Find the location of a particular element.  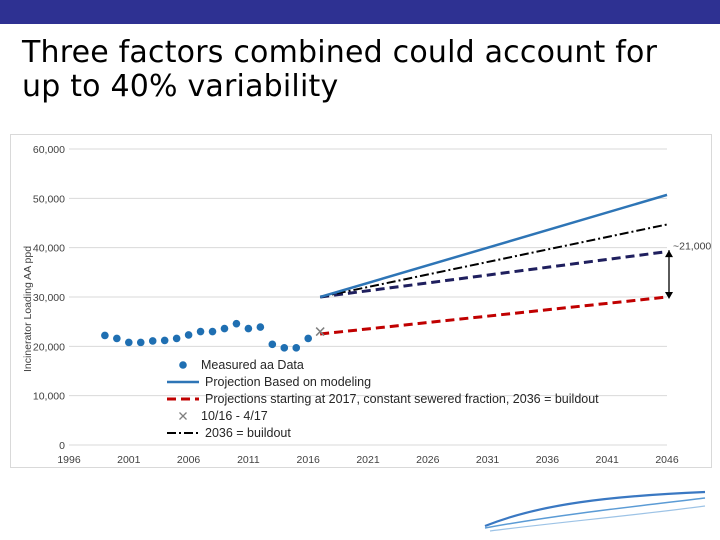

y-tick-label: 50,000 is located at coordinates (49, 199).